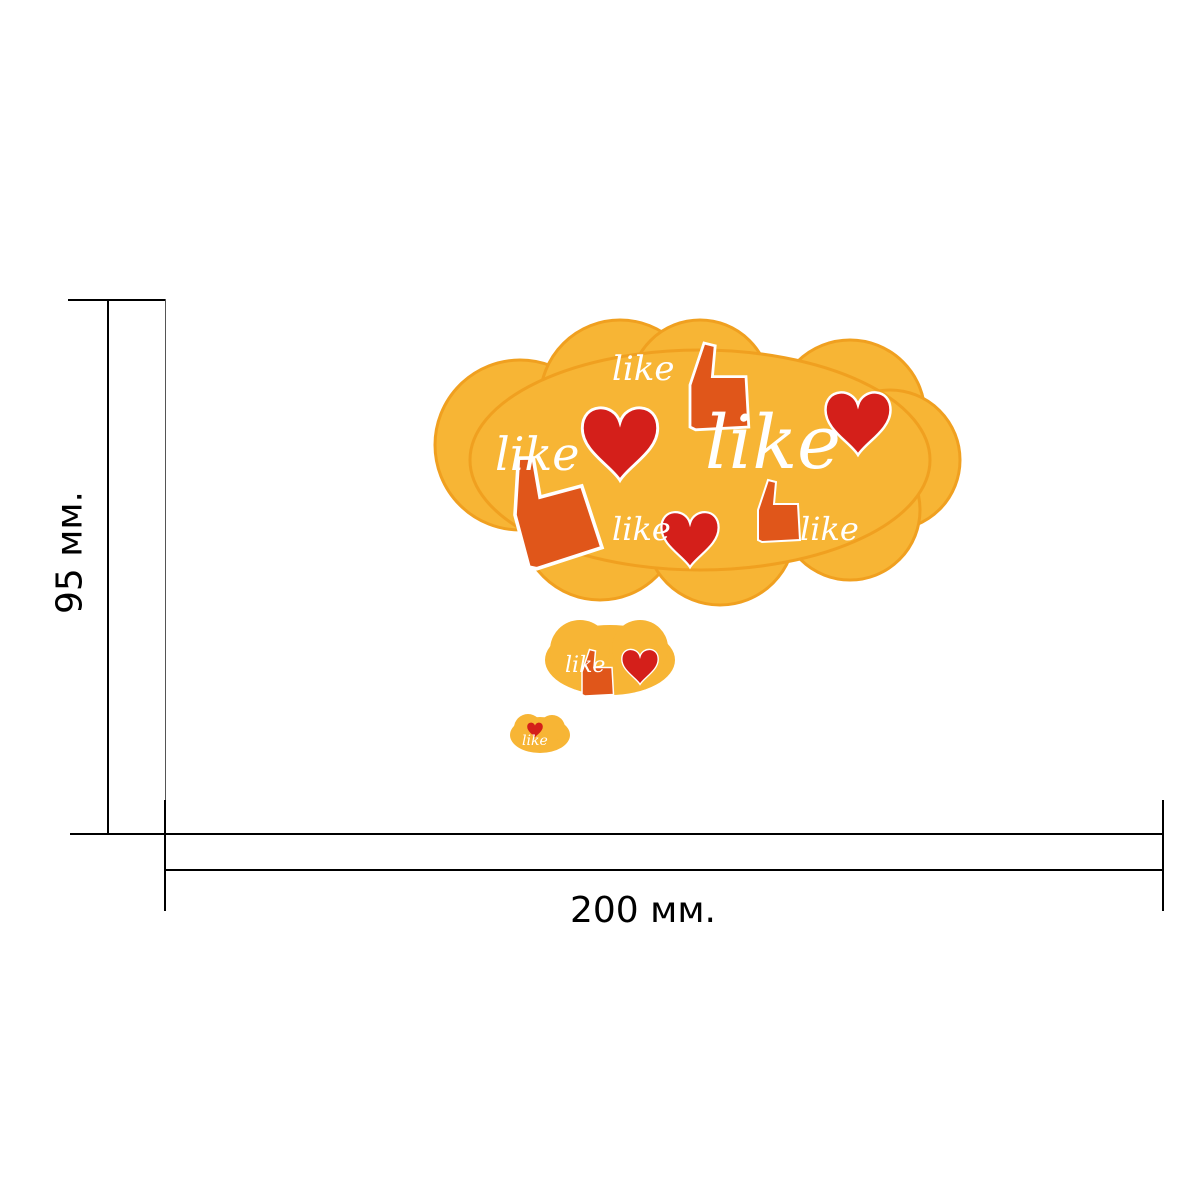 This screenshot has height=1200, width=1200. Describe the element at coordinates (610, 658) in the screenshot. I see `medium-cloud: like` at that location.